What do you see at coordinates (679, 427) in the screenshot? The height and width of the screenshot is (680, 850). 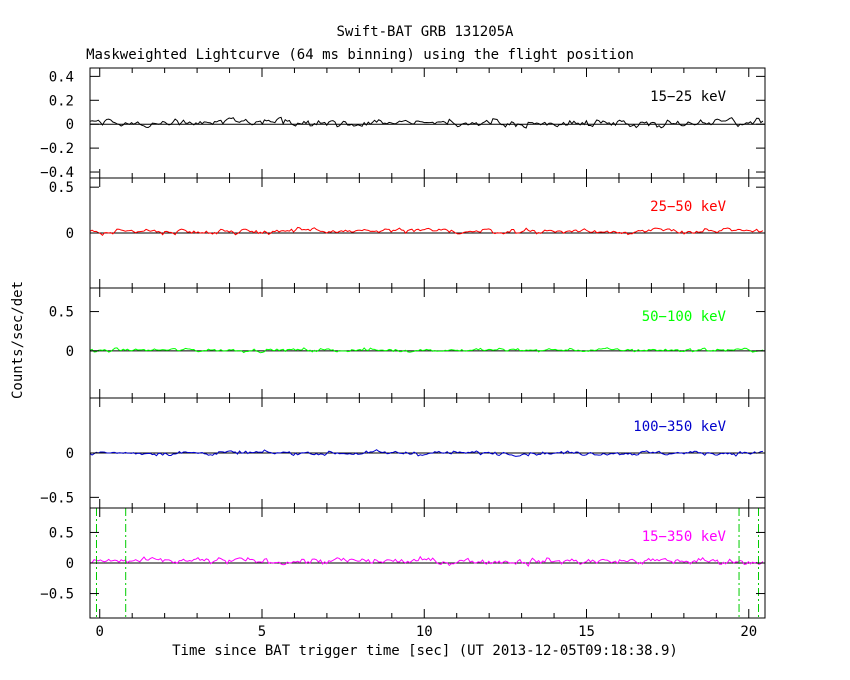 I see `band-label: 100−350 keV` at bounding box center [679, 427].